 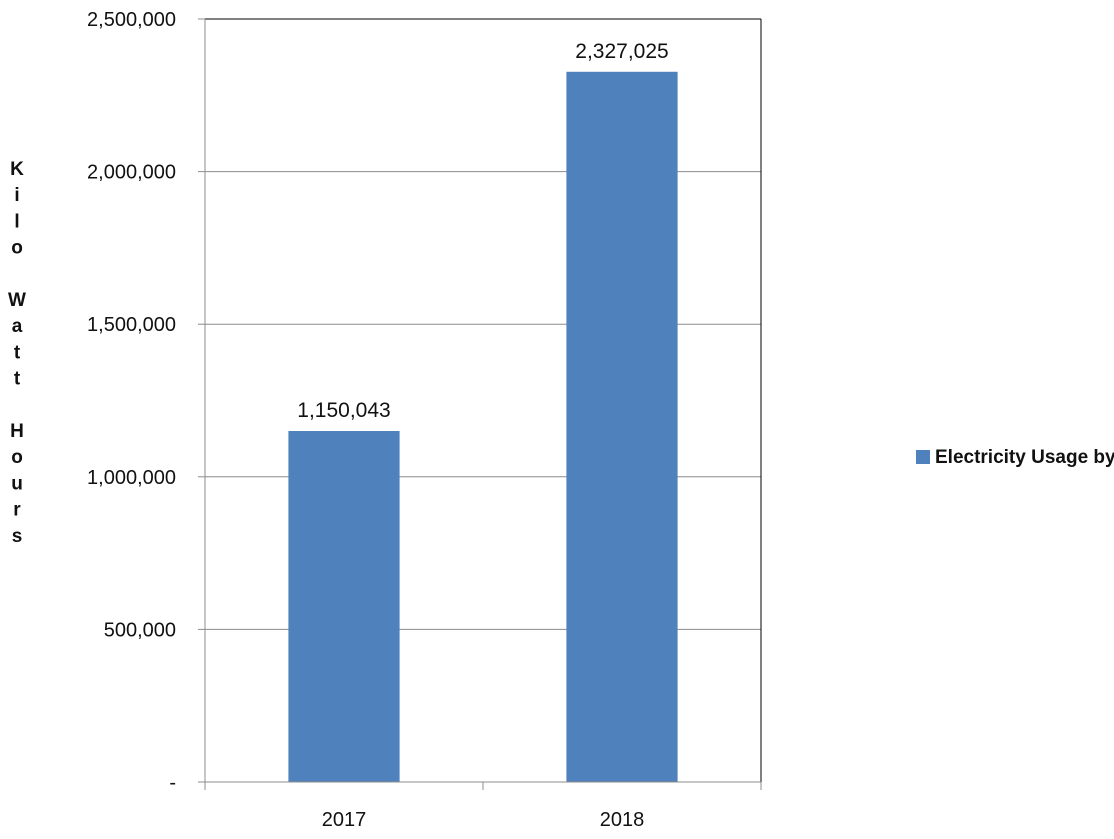 I want to click on data-label: 1,150,043, so click(x=343, y=410).